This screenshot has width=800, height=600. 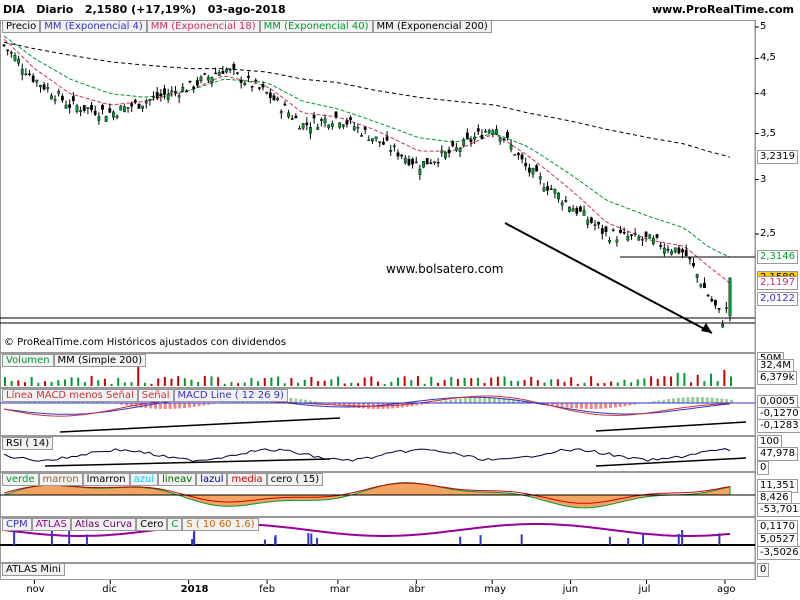 What do you see at coordinates (203, 26) in the screenshot?
I see `legend-item: MM (Exponencial 18)` at bounding box center [203, 26].